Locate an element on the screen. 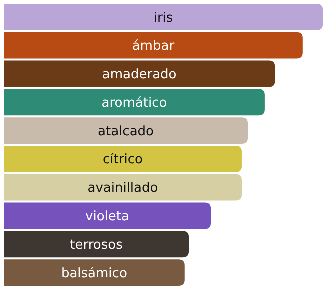 This screenshot has width=327, height=290. y-tick-label: ámbar is located at coordinates (154, 46).